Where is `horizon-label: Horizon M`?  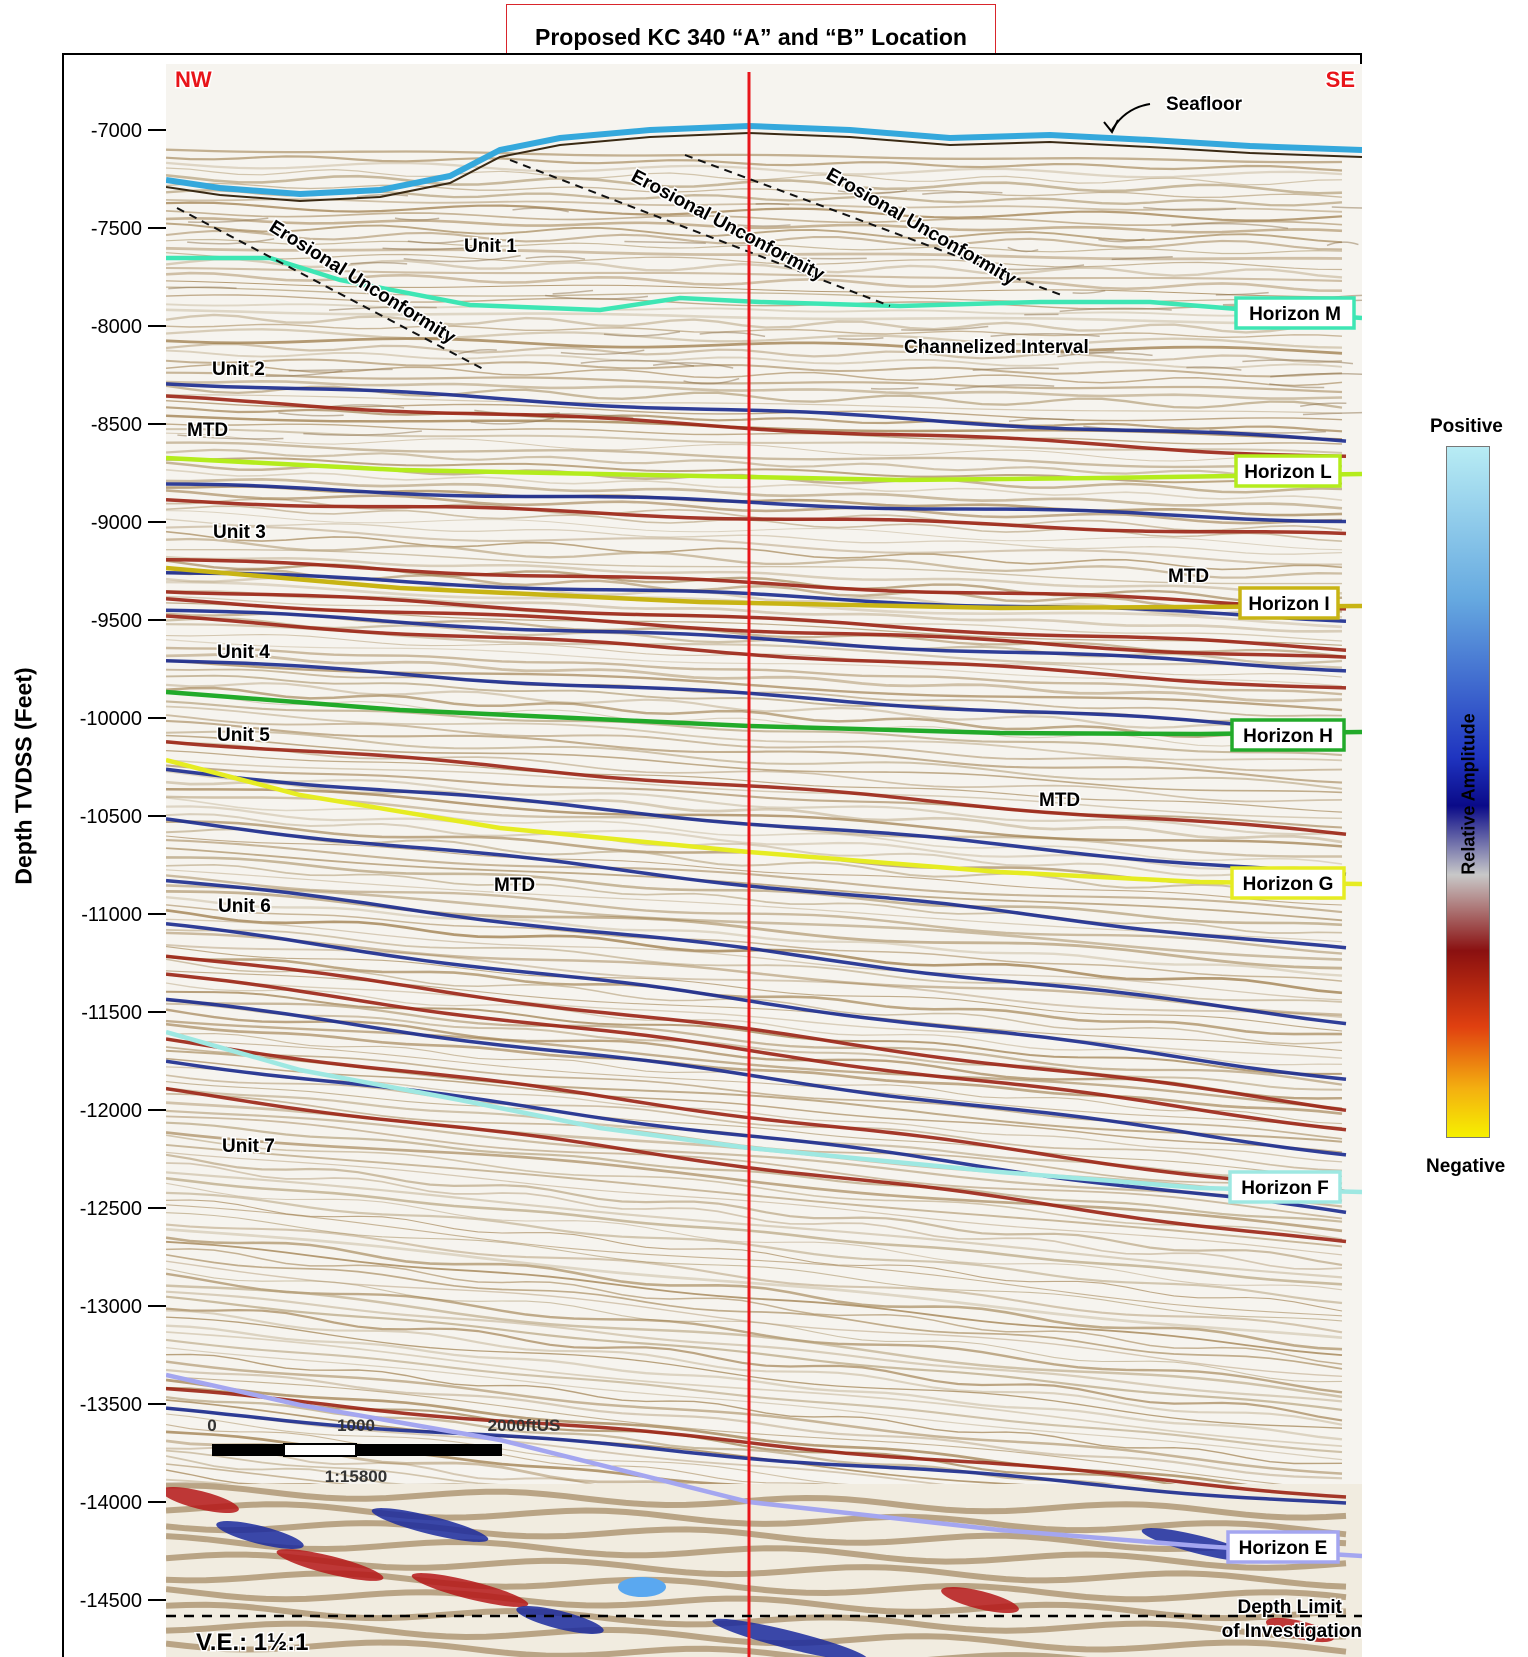 horizon-label: Horizon M is located at coordinates (1295, 314).